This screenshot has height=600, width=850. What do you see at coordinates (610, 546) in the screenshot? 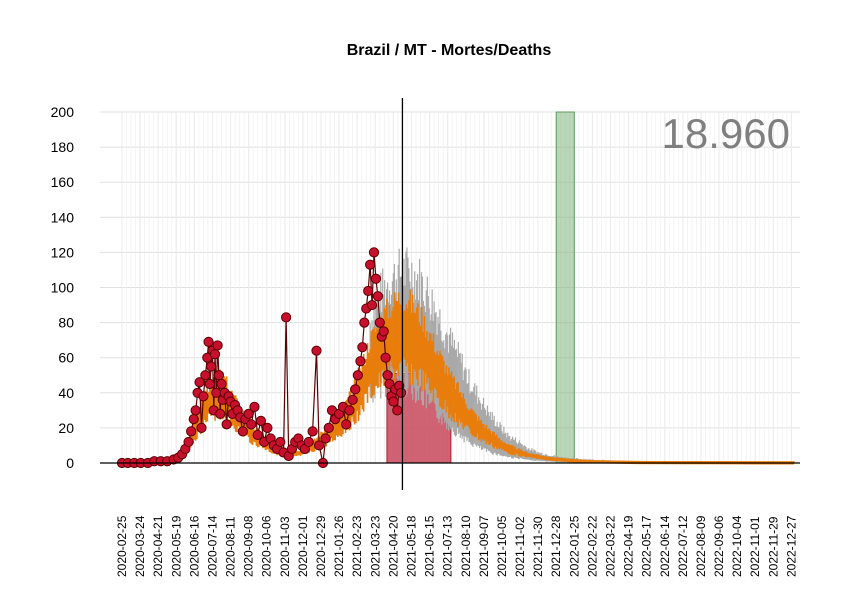
I see `x-tick-label: 2022-03-22` at bounding box center [610, 546].